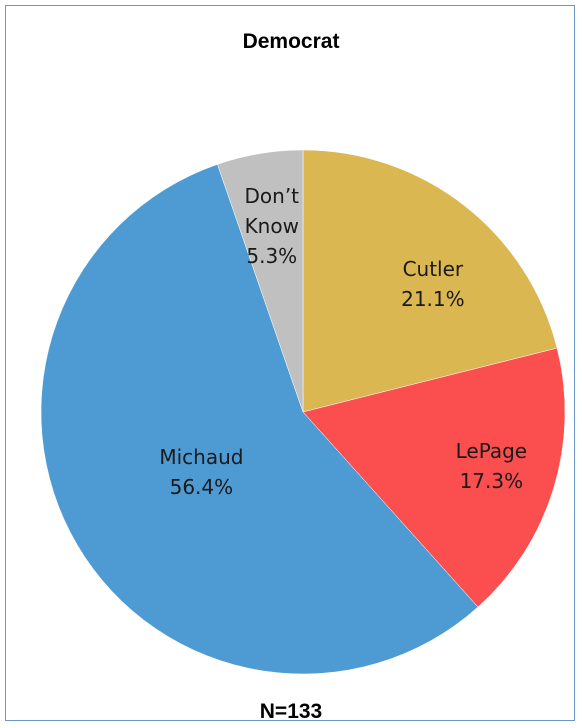  I want to click on pie-slice-don-t-know, so click(260, 281).